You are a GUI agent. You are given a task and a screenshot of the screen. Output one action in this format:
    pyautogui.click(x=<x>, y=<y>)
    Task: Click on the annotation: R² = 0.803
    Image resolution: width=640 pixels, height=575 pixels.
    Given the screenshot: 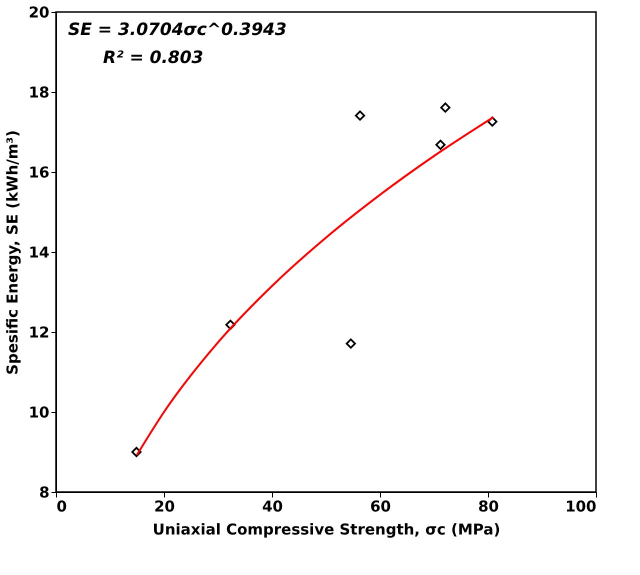 What is the action you would take?
    pyautogui.click(x=153, y=58)
    